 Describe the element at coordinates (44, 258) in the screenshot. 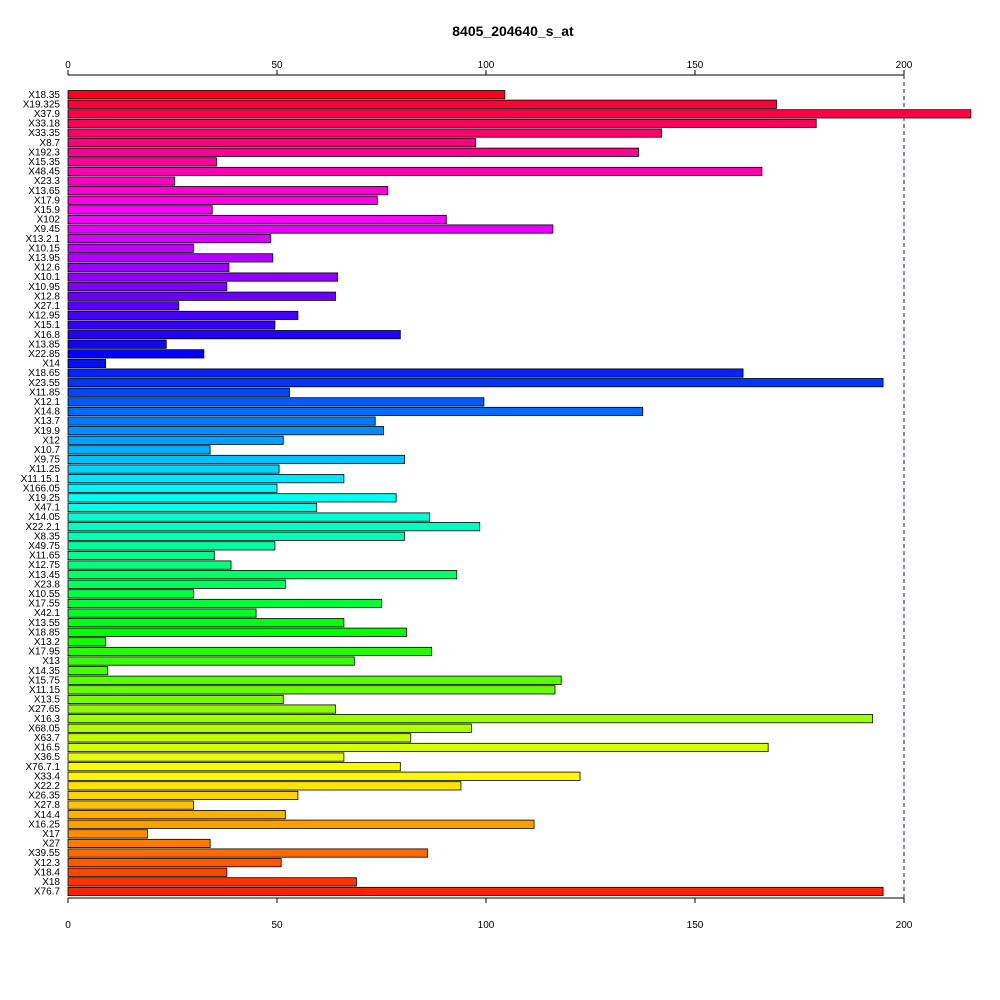

I see `category-label: X13.95` at that location.